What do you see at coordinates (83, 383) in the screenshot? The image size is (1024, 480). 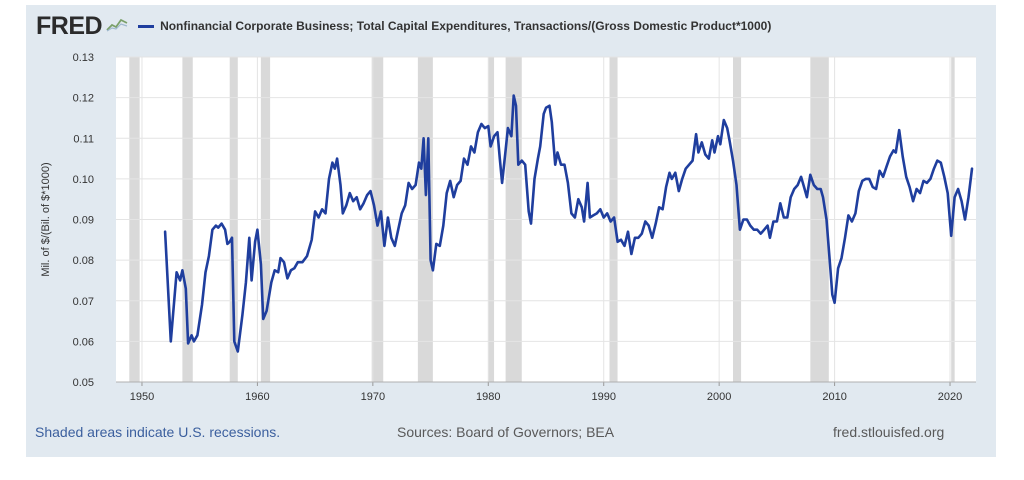 I see `y-tick-label: 0.05` at bounding box center [83, 383].